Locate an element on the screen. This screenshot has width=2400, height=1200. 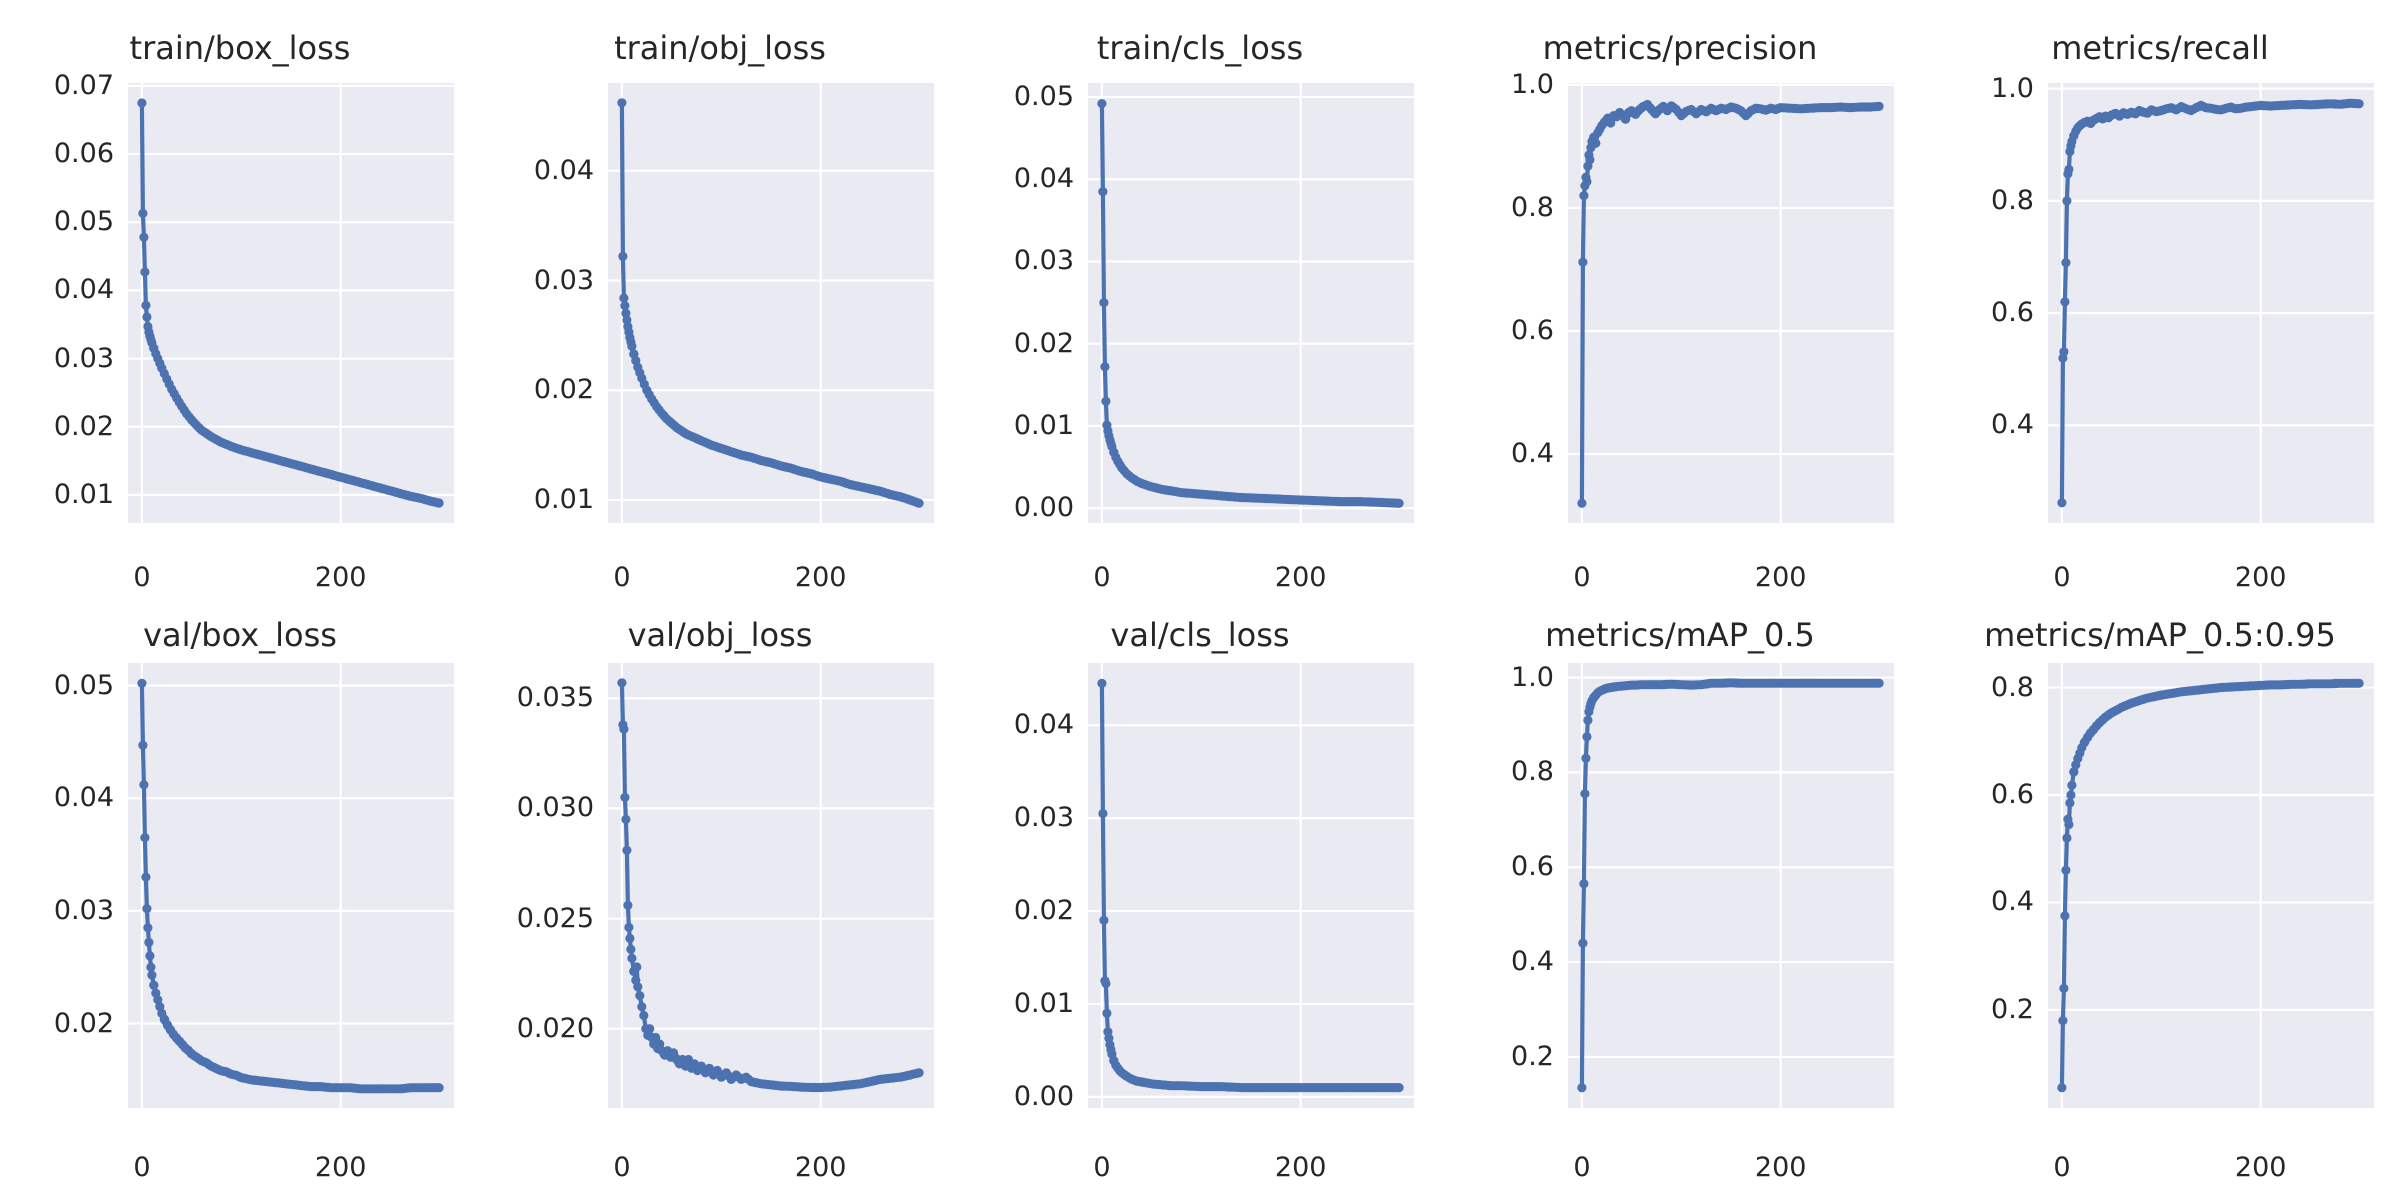
subplot-title: val/obj_loss is located at coordinates (720, 635).